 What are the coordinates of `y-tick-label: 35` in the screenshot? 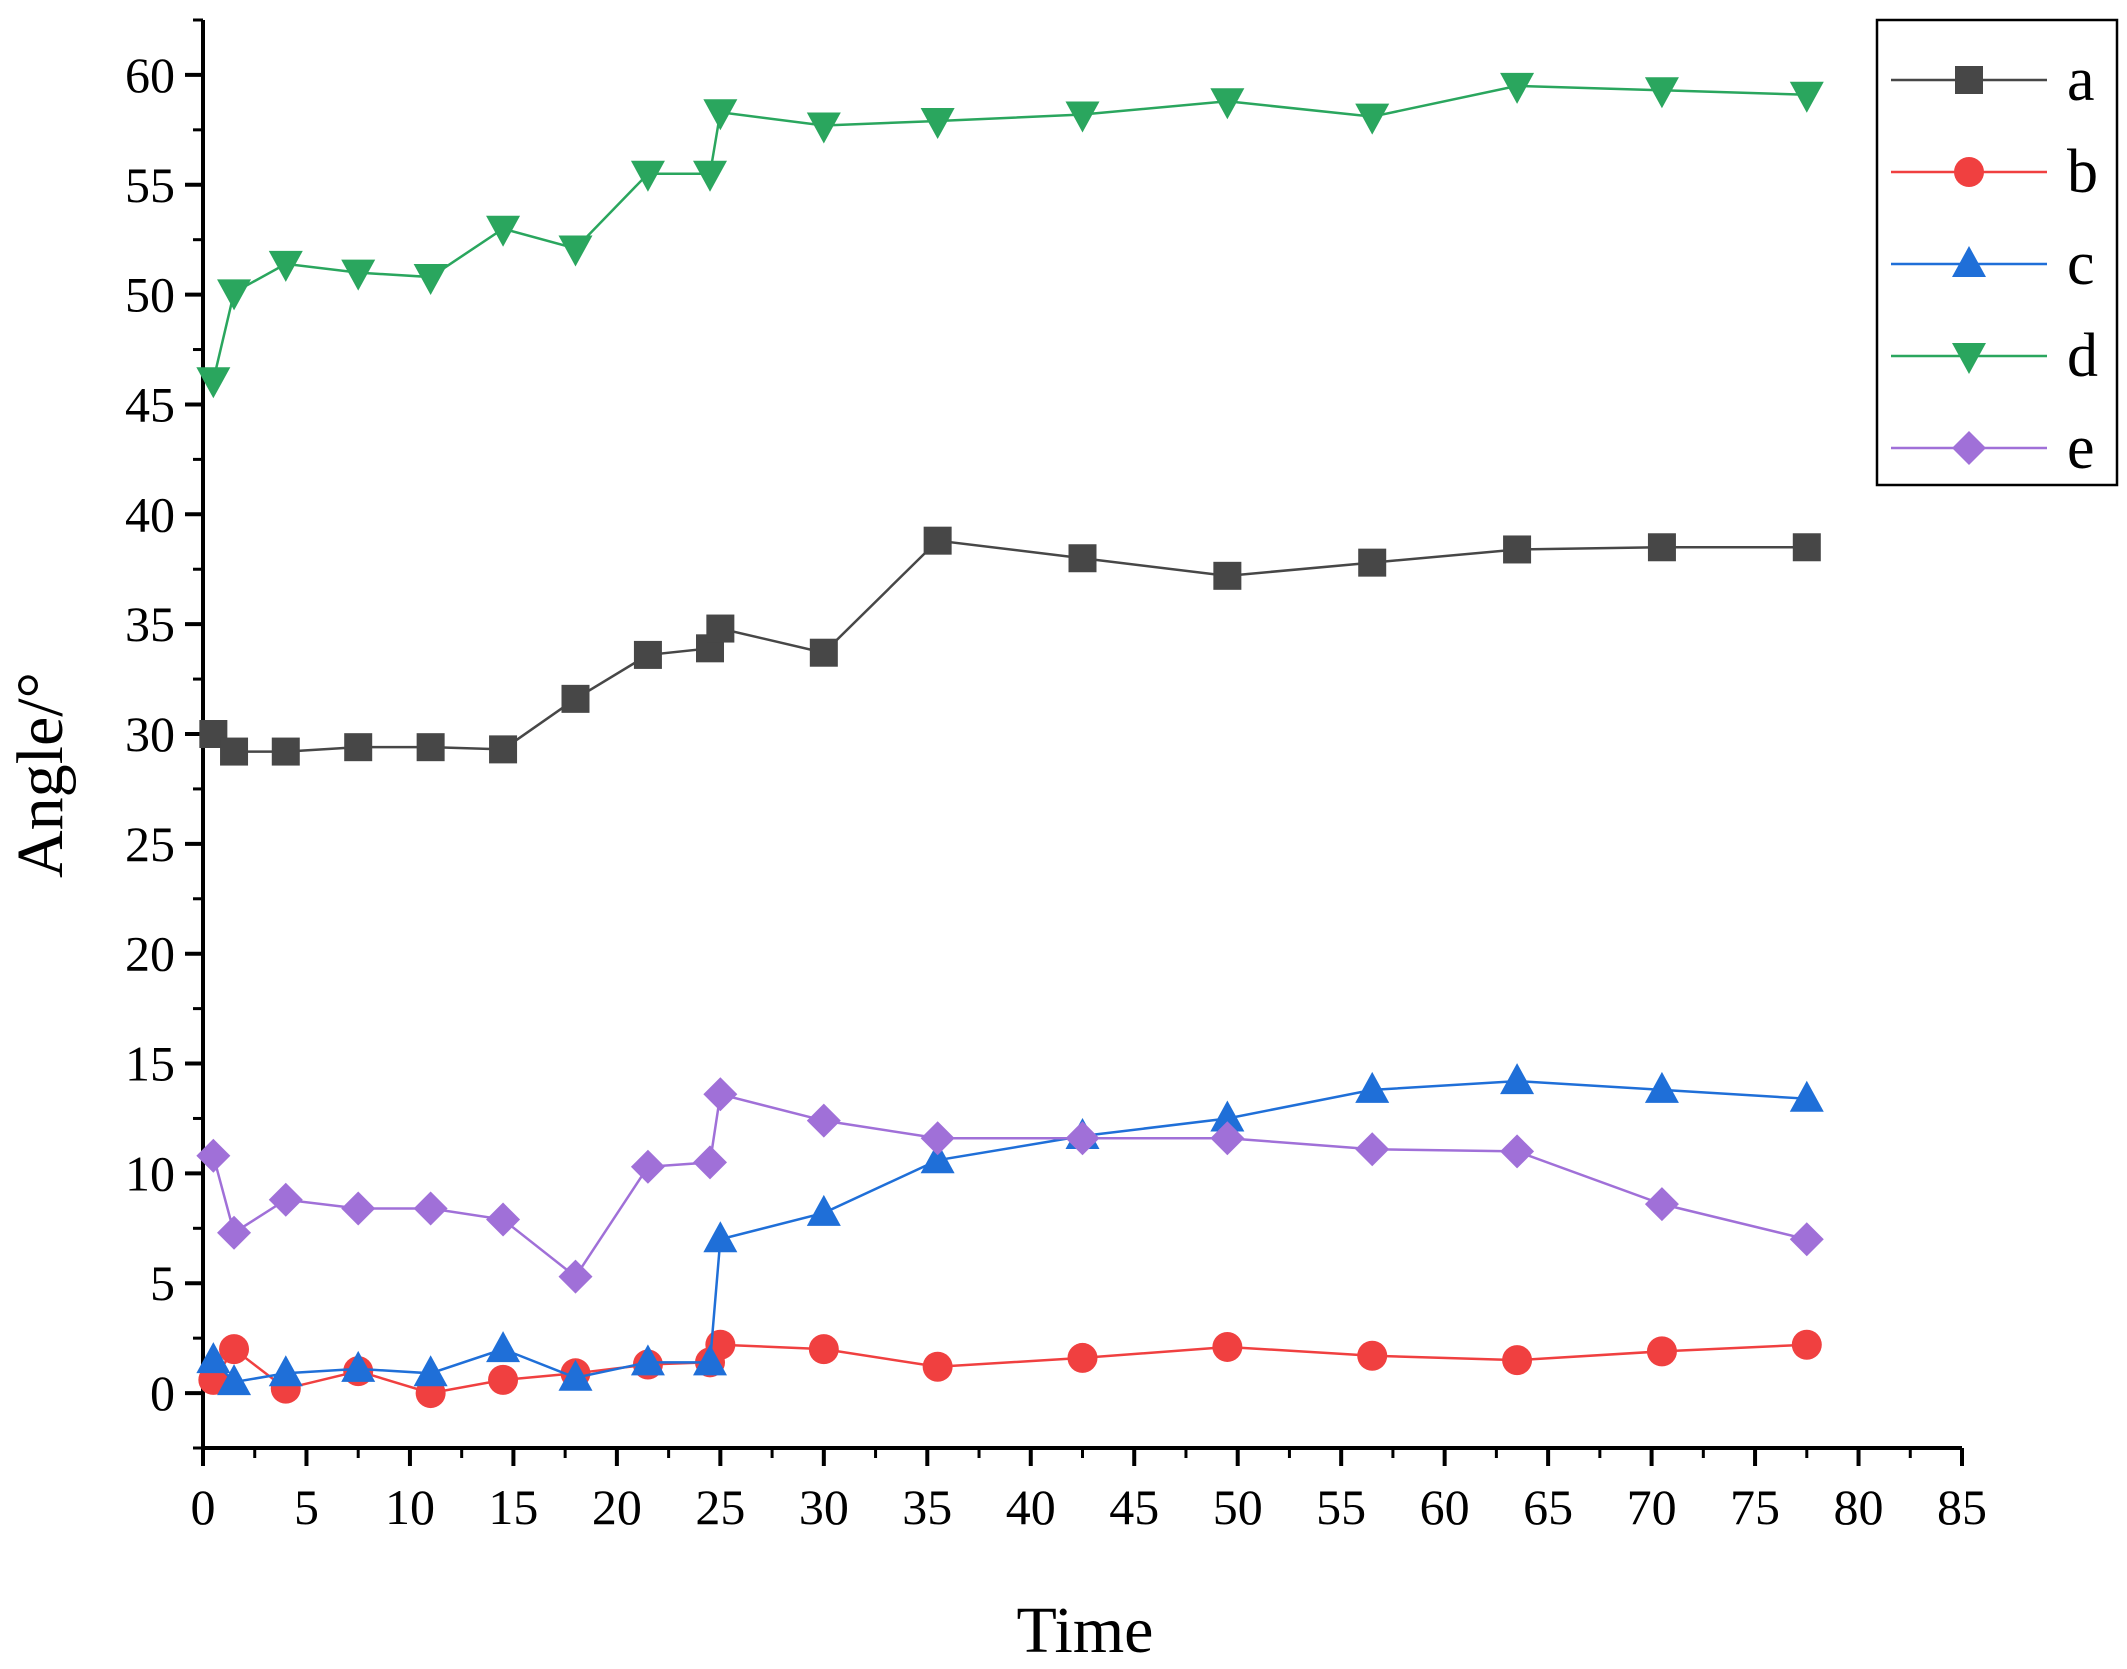 It's located at (150, 624).